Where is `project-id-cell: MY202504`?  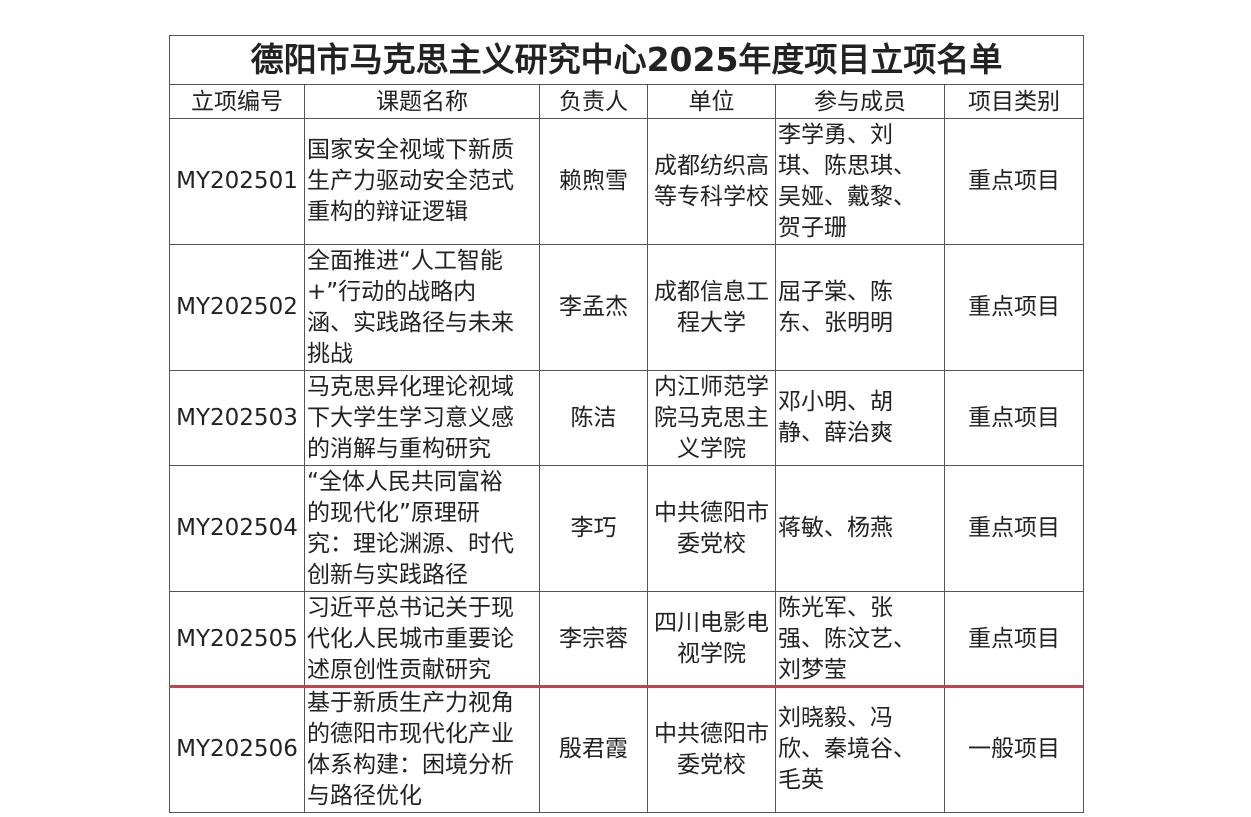 project-id-cell: MY202504 is located at coordinates (237, 528).